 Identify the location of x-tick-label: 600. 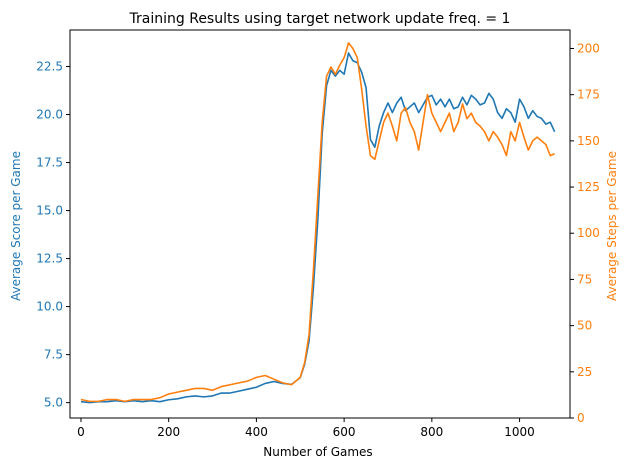
(344, 432).